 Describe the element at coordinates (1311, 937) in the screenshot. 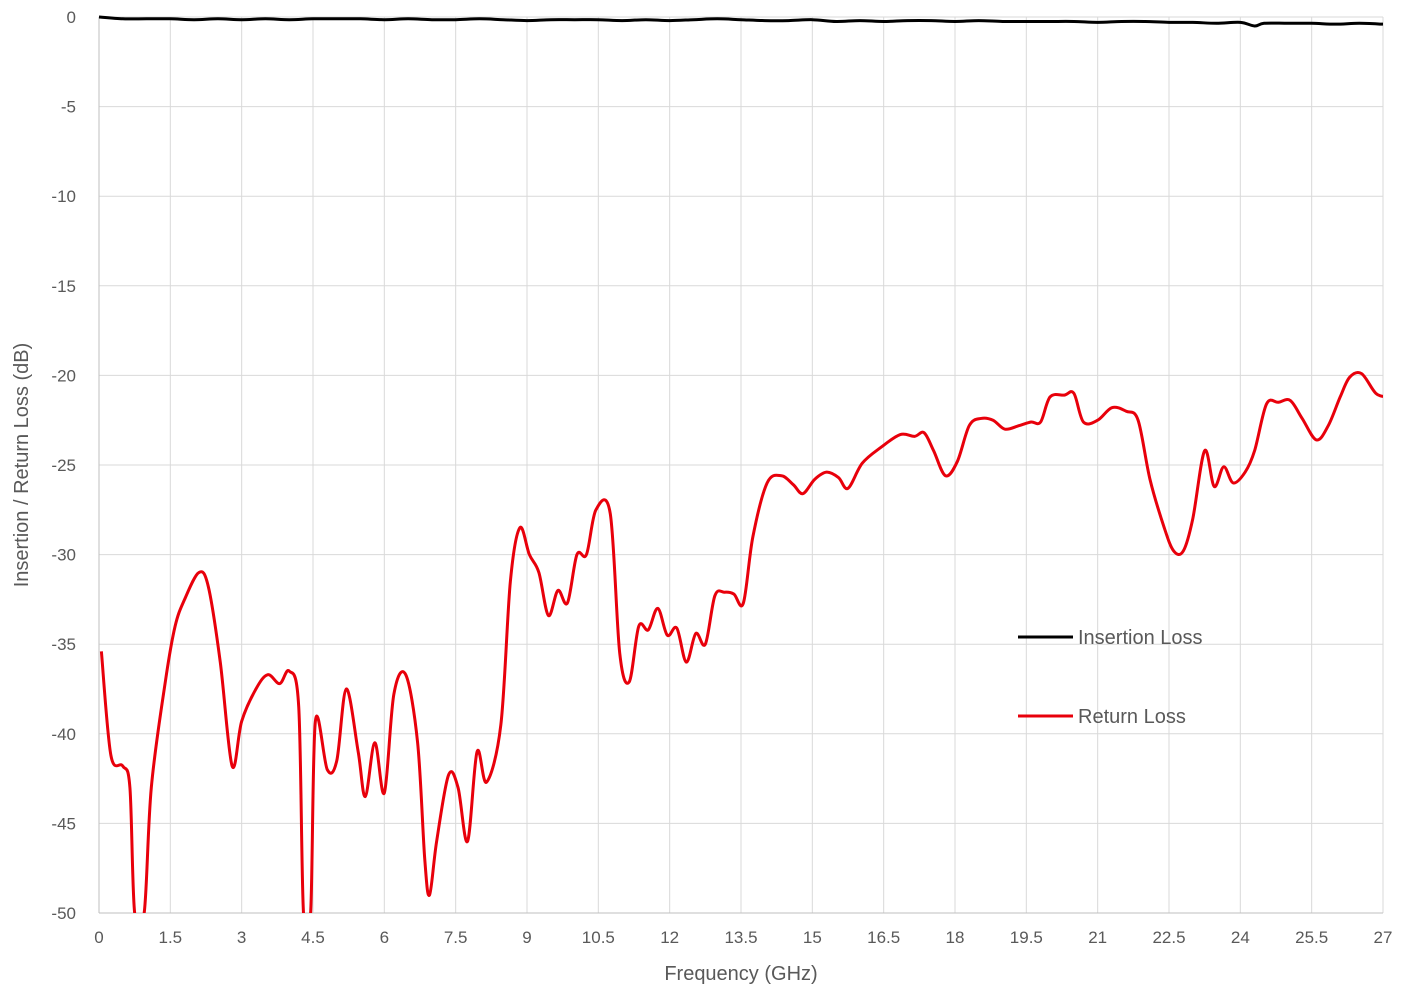

I see `x-tick-label: 25.5` at that location.